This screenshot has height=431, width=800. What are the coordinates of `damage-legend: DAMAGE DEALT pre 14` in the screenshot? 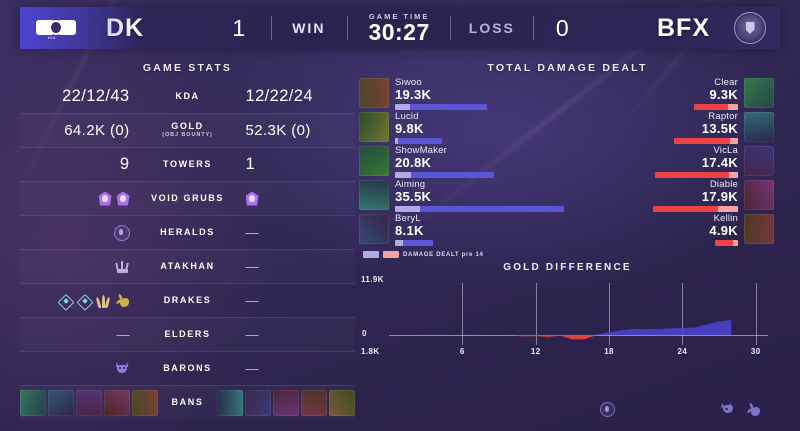 It's located at (567, 253).